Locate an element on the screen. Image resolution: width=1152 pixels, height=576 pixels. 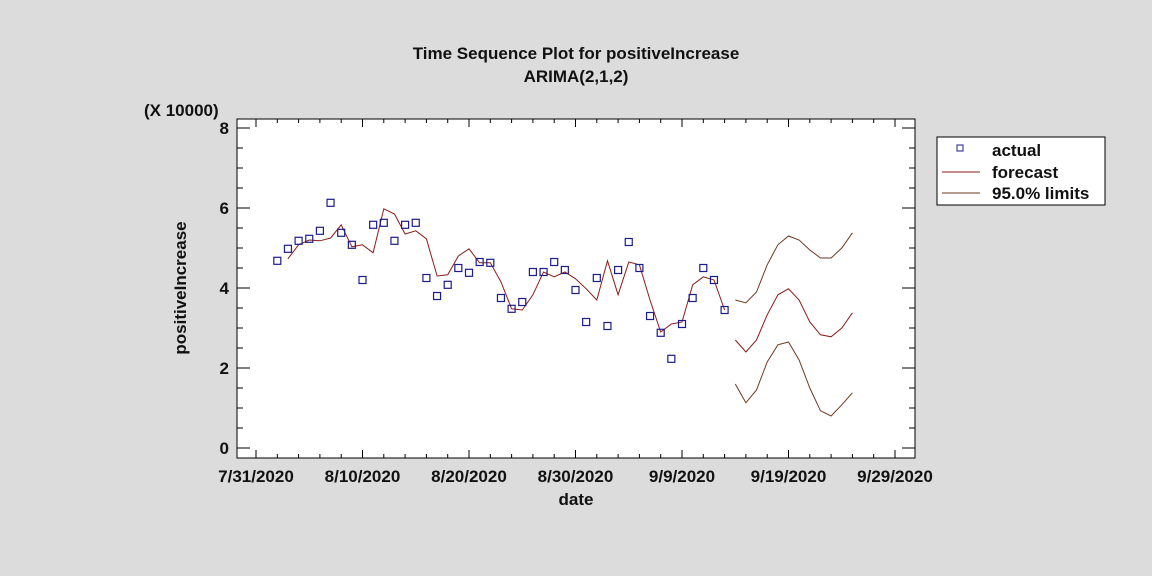
x-tick-label: 9/9/2020 is located at coordinates (682, 476).